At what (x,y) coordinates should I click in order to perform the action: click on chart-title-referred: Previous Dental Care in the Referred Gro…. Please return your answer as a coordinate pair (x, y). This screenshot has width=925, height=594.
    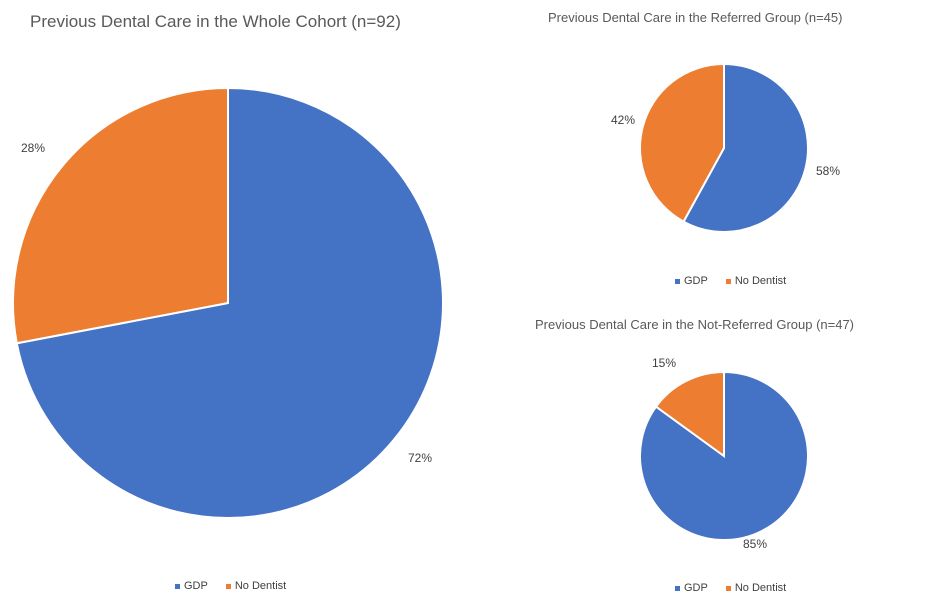
    Looking at the image, I should click on (695, 17).